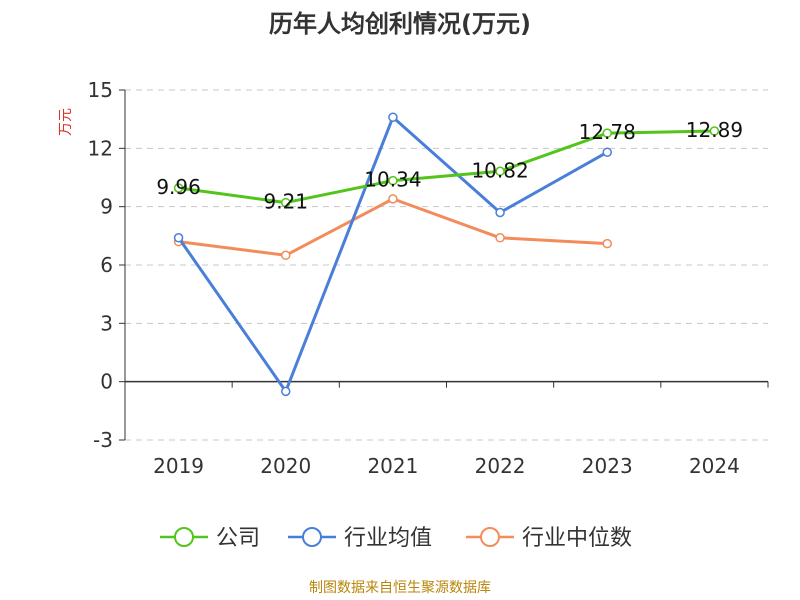  I want to click on data-label: 9.96, so click(178, 187).